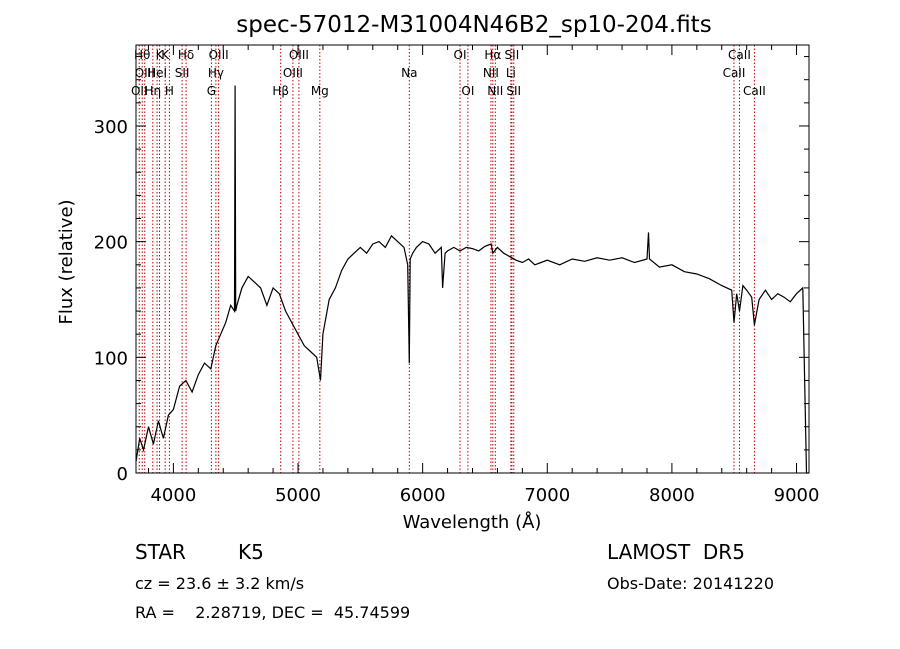 The height and width of the screenshot is (649, 900). What do you see at coordinates (111, 243) in the screenshot?
I see `y-tick-label: 200` at bounding box center [111, 243].